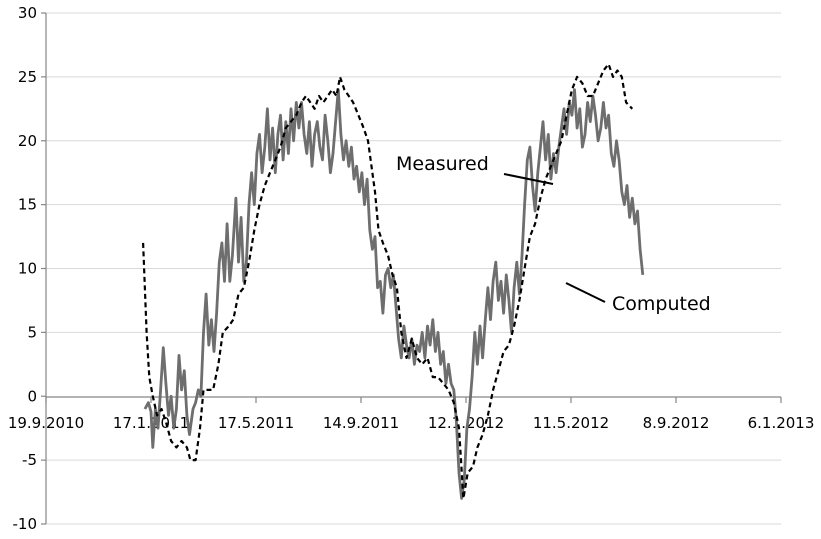 The height and width of the screenshot is (539, 821). What do you see at coordinates (661, 304) in the screenshot?
I see `annotation-label-computed: Computed` at bounding box center [661, 304].